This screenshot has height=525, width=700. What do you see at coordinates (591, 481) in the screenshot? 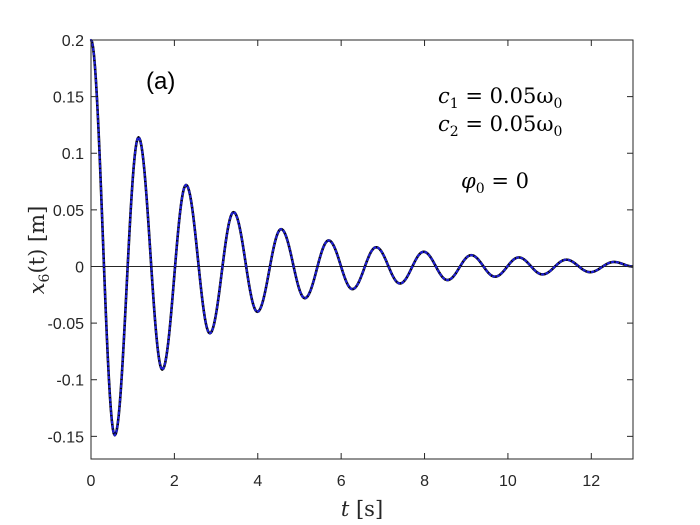
I see `x-tick-label: 12` at bounding box center [591, 481].